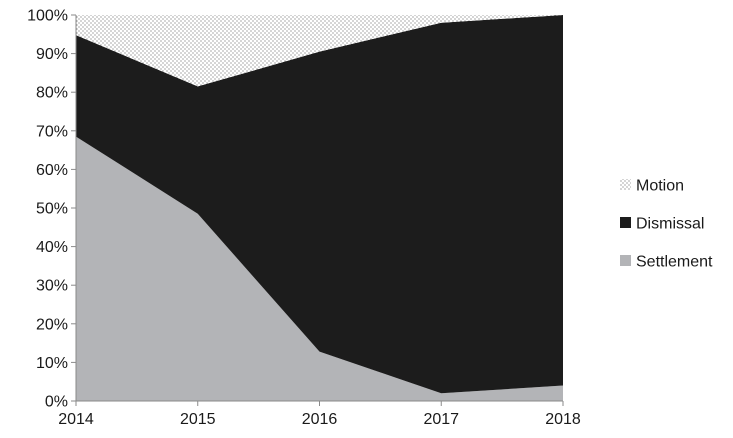  Describe the element at coordinates (563, 419) in the screenshot. I see `x-tick-label: 2018` at that location.